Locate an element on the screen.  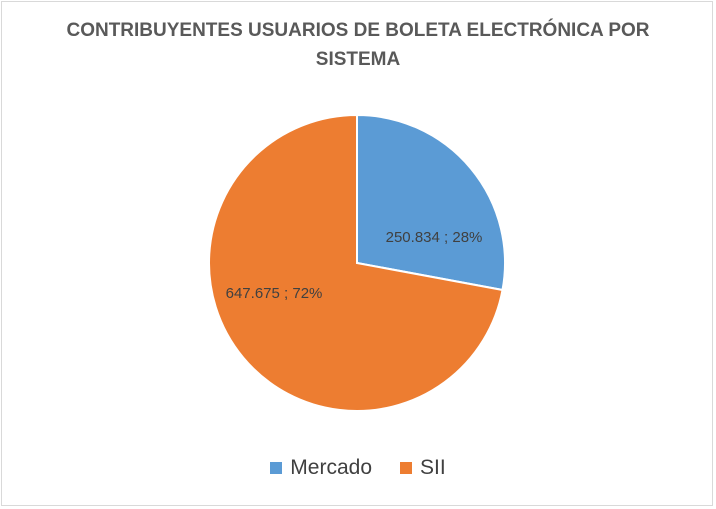
legend-swatch-sii is located at coordinates (406, 468).